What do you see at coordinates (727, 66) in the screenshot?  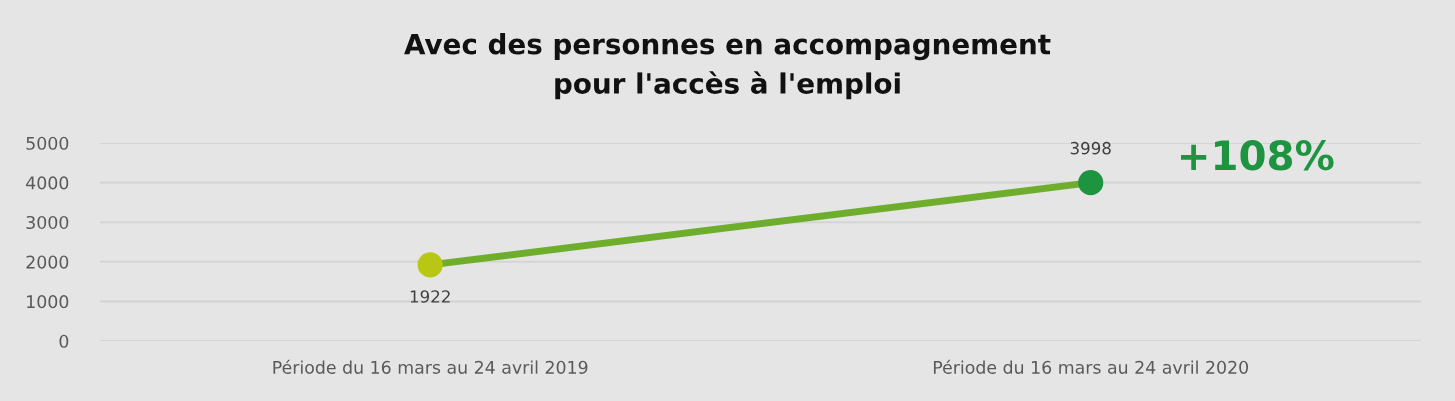 I see `chart-title: Avec des personnes en accompagnement pour l'accès à l'emploi` at bounding box center [727, 66].